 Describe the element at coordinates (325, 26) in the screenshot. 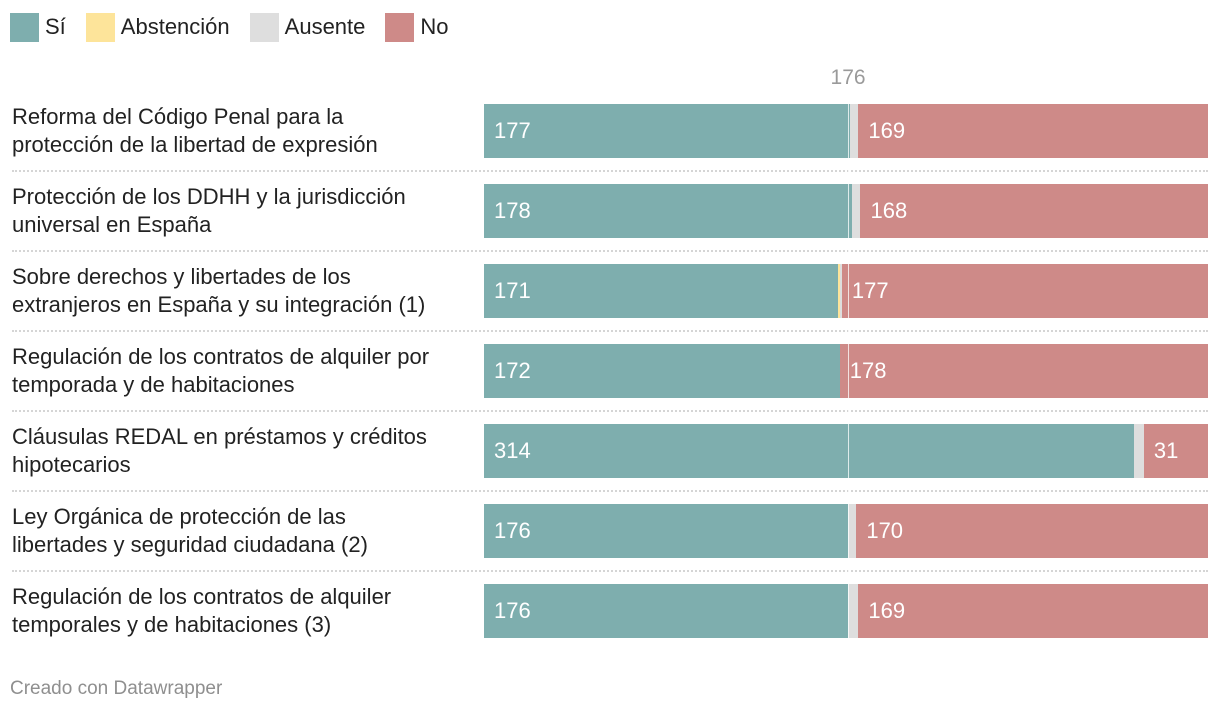

I see `legend-label: Ausente` at that location.